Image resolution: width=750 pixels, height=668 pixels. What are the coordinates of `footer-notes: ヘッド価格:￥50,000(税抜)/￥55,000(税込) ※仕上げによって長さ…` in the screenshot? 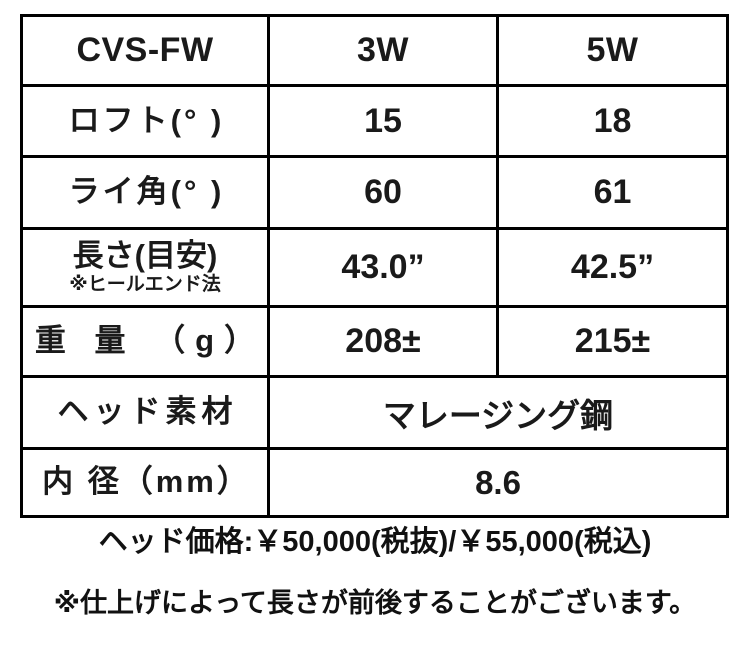 It's located at (375, 572).